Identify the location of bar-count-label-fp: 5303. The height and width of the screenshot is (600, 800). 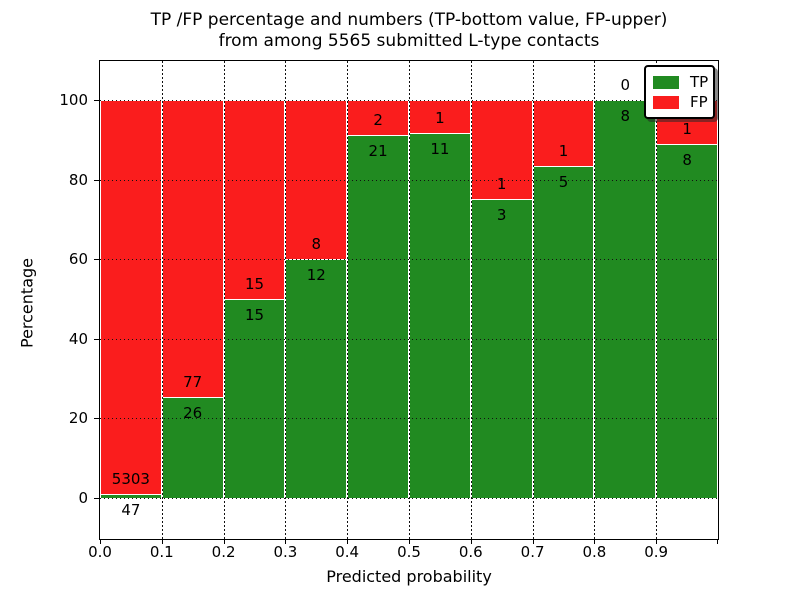
(130, 479).